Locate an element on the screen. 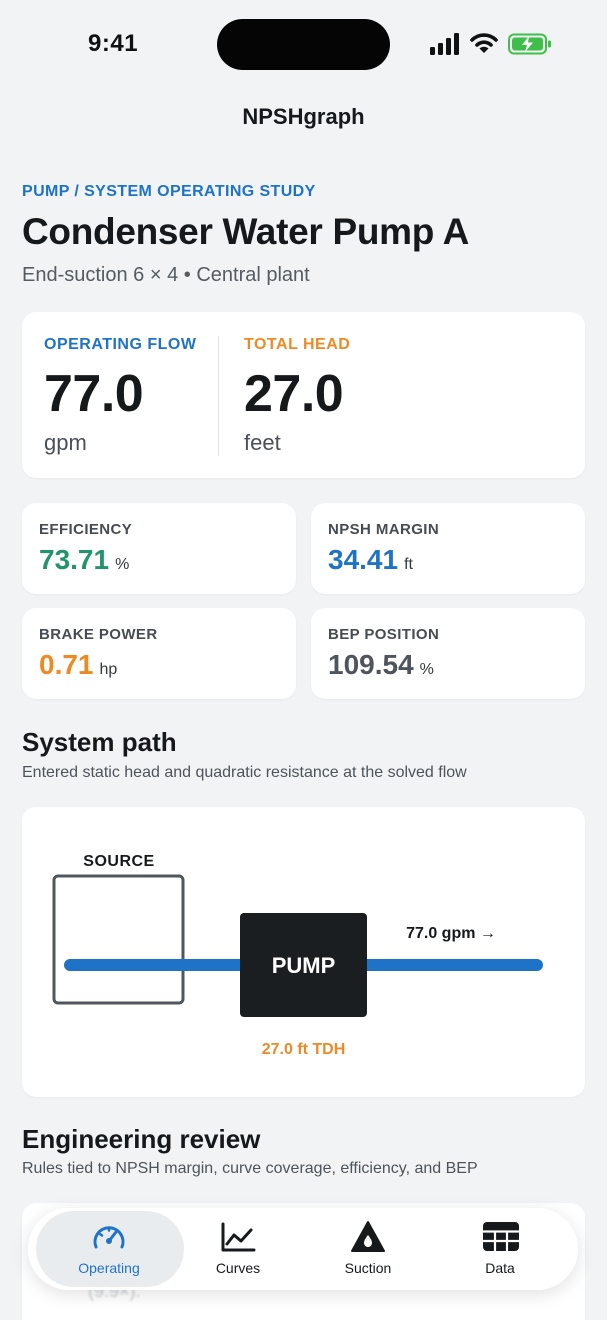 Image resolution: width=607 pixels, height=1320 pixels. tab-label: Operating is located at coordinates (109, 1268).